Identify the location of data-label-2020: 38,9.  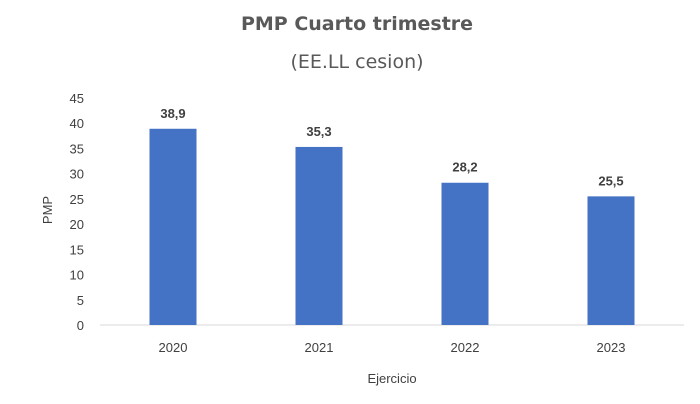
(172, 113).